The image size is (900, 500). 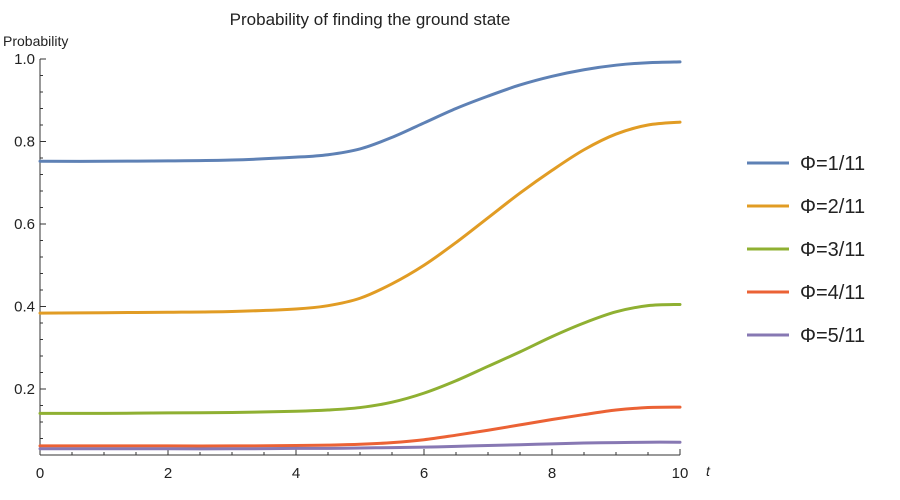 I want to click on chart-title: Probability of finding the ground state, so click(x=370, y=19).